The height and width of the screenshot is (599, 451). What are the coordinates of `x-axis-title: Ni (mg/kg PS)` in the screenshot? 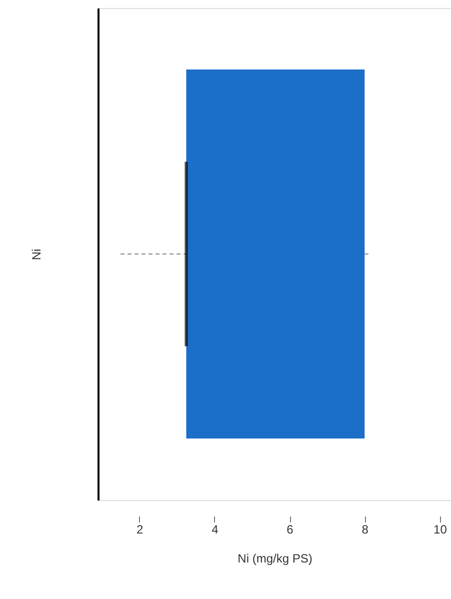 It's located at (275, 559).